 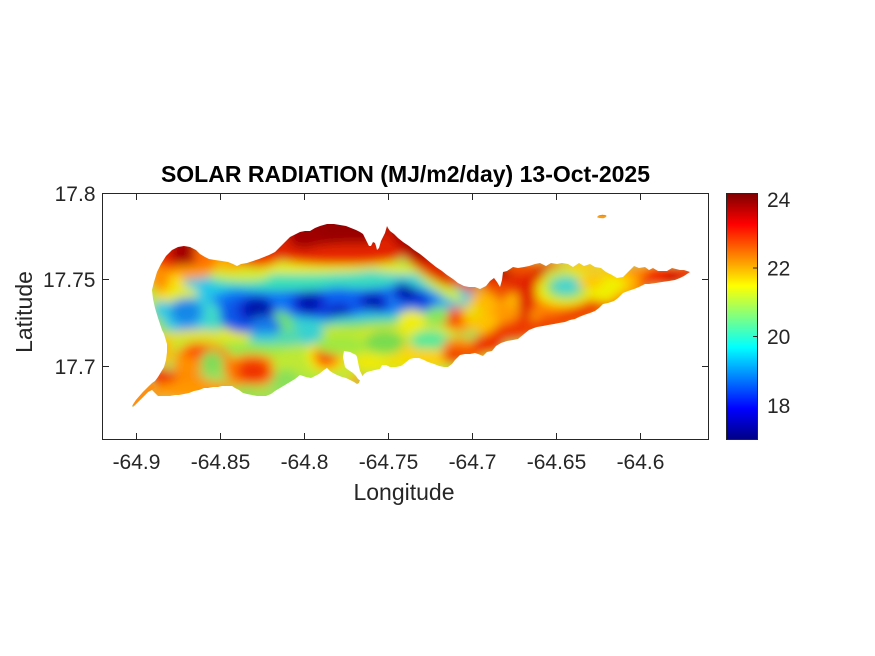 What do you see at coordinates (779, 200) in the screenshot?
I see `svg-text: 24` at bounding box center [779, 200].